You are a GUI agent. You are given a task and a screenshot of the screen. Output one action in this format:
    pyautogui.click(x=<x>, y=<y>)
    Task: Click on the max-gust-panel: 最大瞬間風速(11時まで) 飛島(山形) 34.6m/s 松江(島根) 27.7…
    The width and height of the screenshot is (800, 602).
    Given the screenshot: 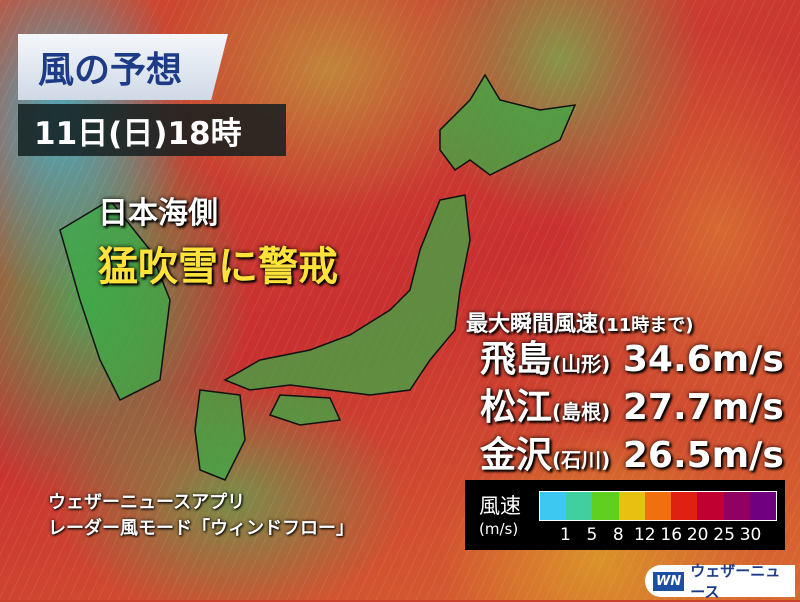 What is the action you would take?
    pyautogui.click(x=625, y=394)
    